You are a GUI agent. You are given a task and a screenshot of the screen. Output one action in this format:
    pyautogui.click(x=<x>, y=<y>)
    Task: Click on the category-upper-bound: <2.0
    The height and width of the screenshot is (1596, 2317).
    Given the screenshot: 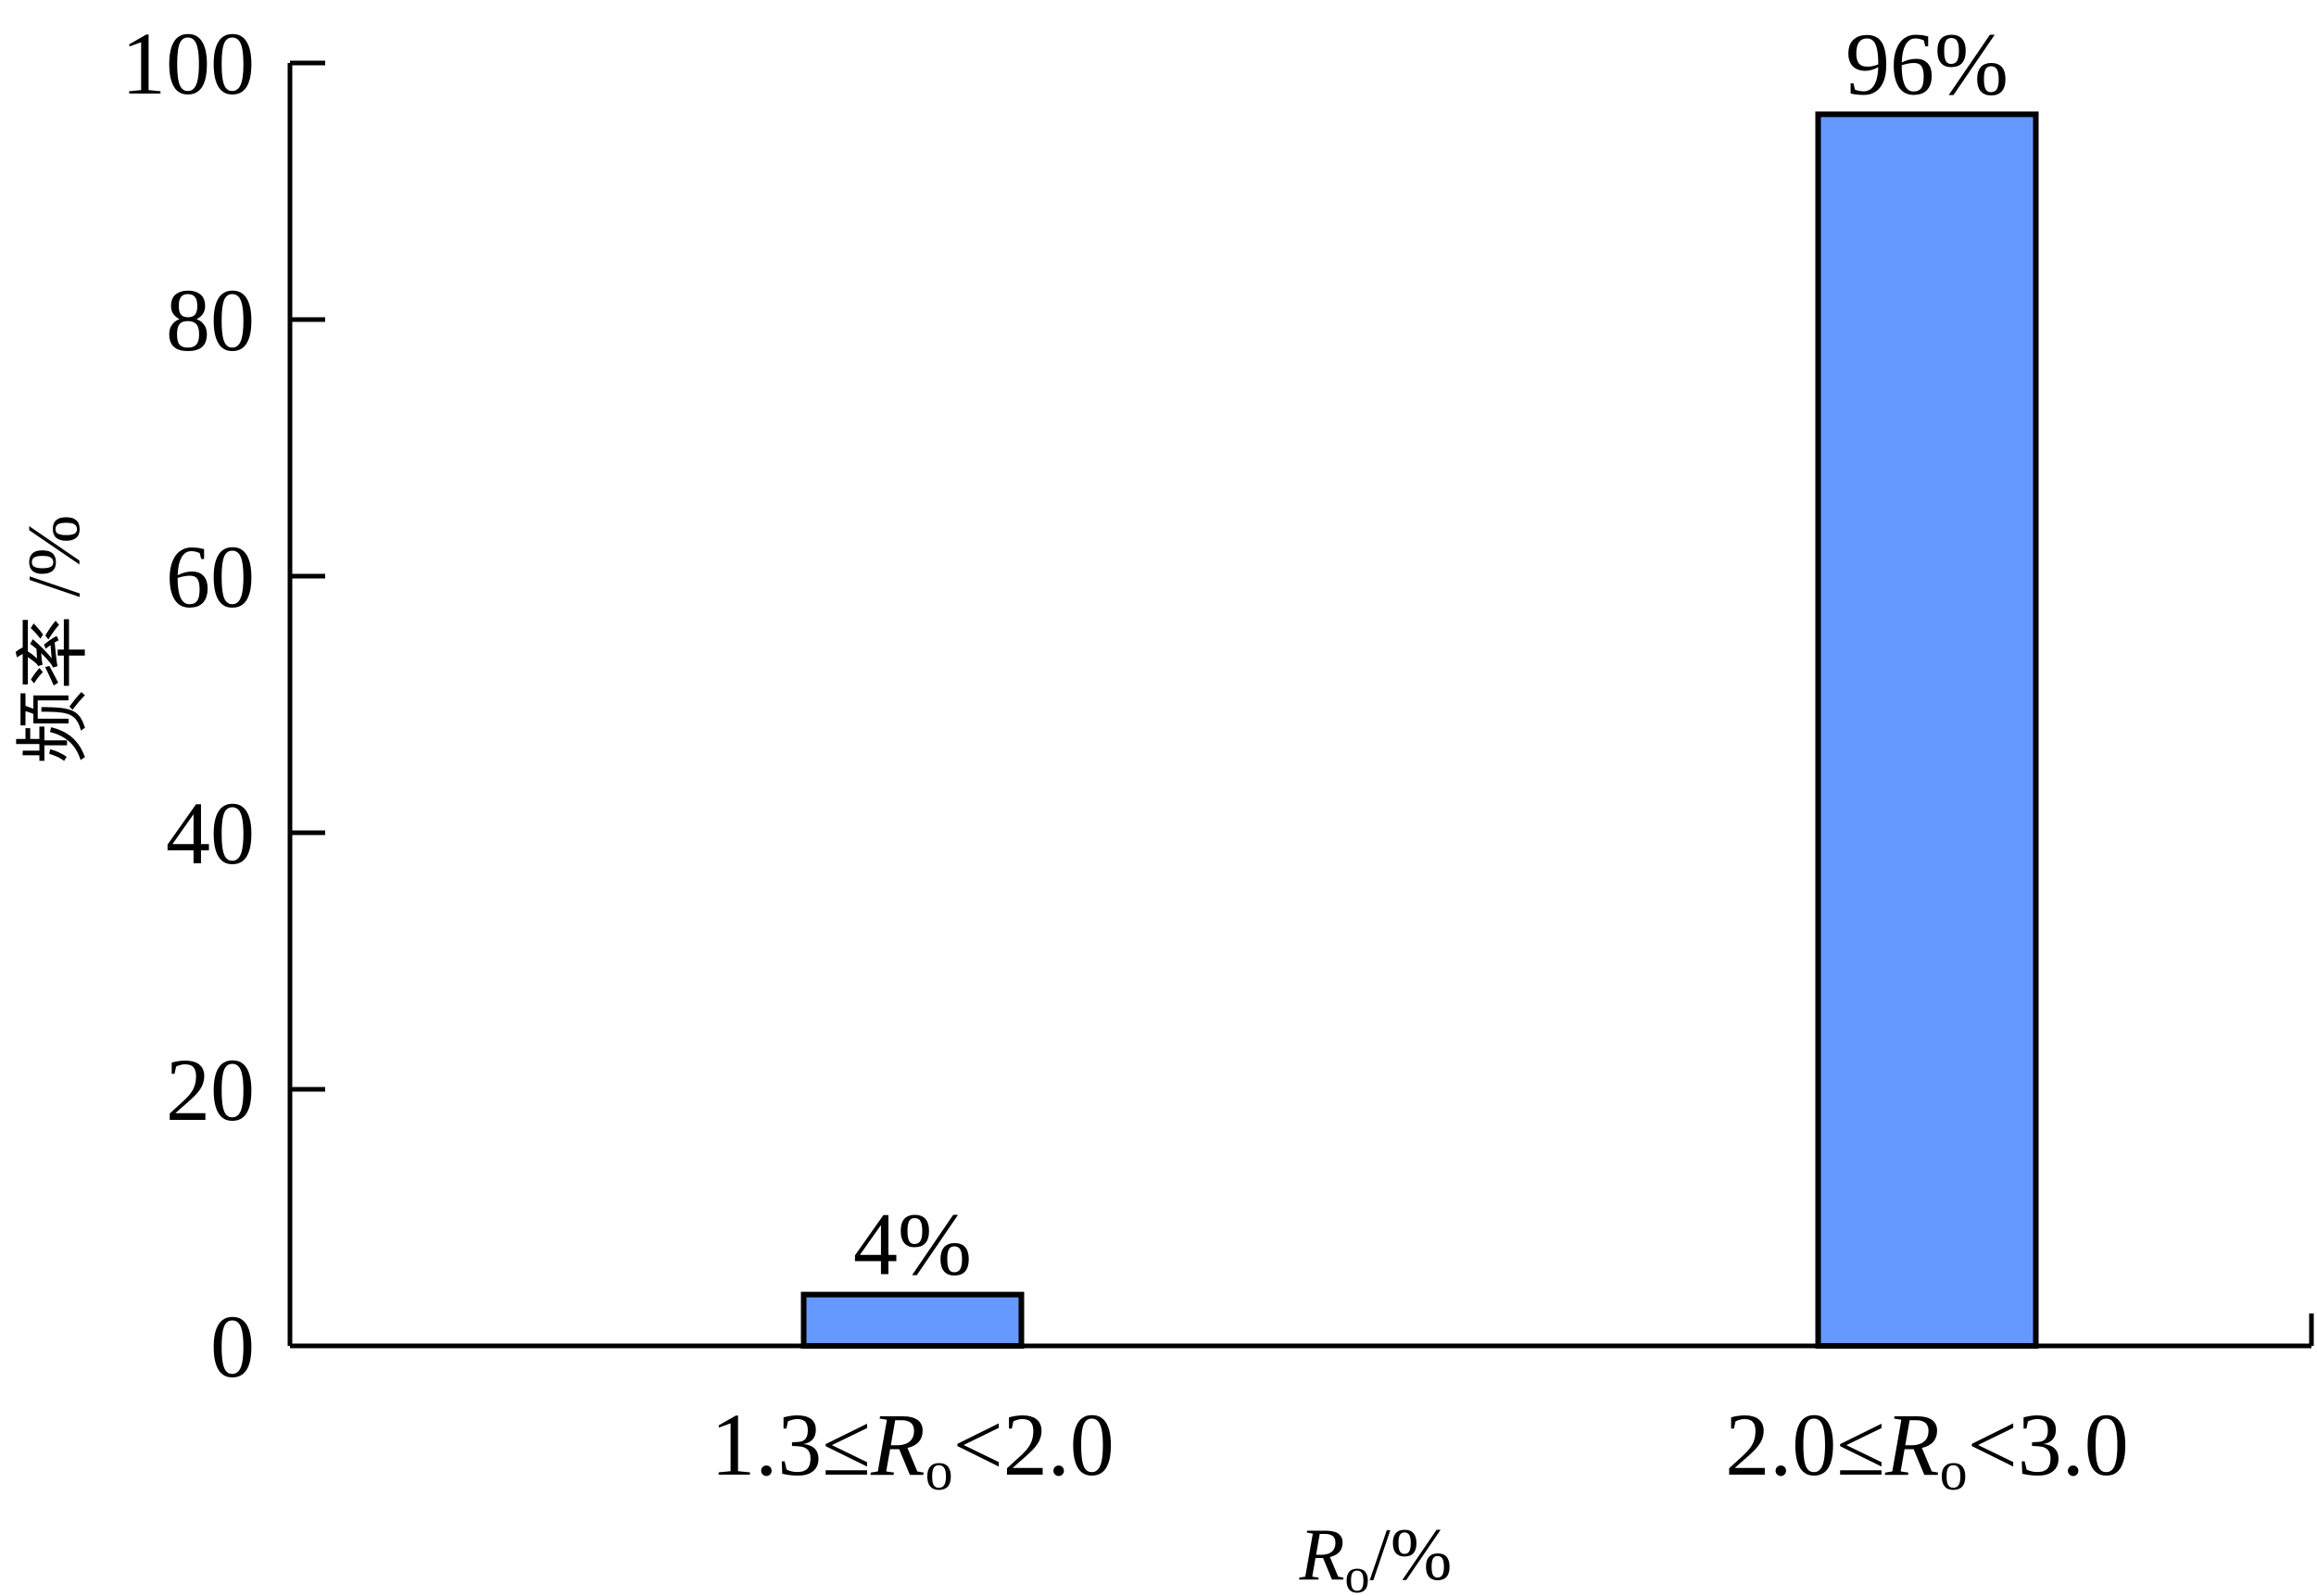 What is the action you would take?
    pyautogui.click(x=1033, y=1444)
    